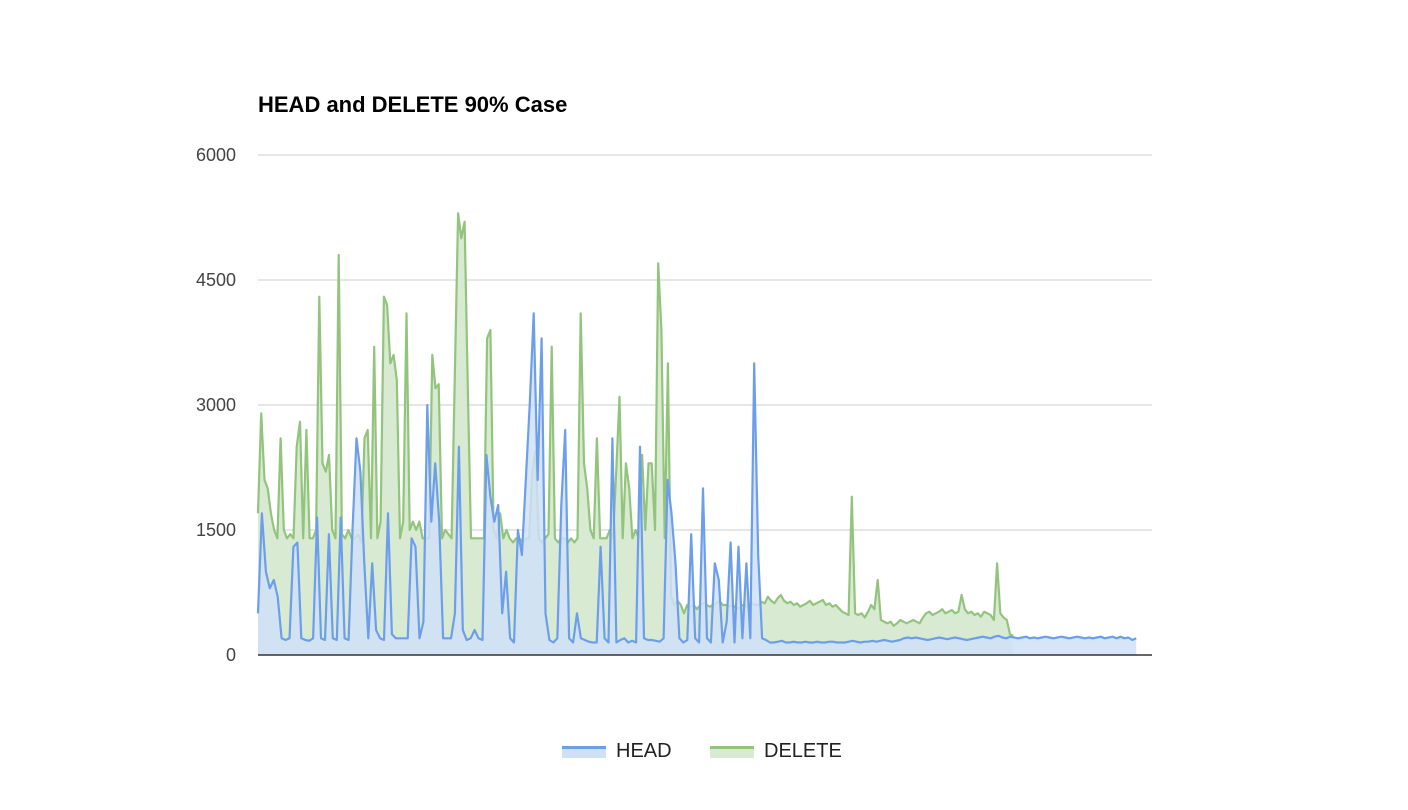  Describe the element at coordinates (704, 751) in the screenshot. I see `legend: HEAD DELETE` at that location.